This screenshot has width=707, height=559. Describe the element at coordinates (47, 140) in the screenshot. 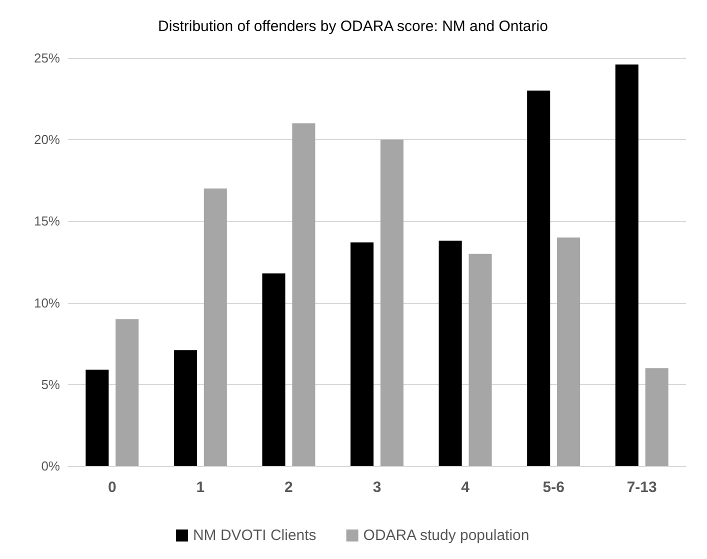

I see `y-tick-label: 20%` at that location.